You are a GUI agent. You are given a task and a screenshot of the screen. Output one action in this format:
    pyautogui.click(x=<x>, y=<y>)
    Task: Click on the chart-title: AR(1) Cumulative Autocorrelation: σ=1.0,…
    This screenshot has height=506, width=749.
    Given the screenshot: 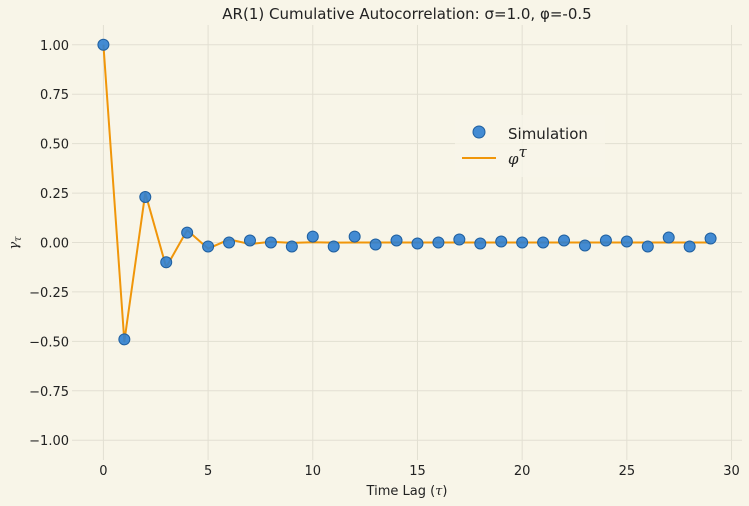 What is the action you would take?
    pyautogui.click(x=406, y=14)
    